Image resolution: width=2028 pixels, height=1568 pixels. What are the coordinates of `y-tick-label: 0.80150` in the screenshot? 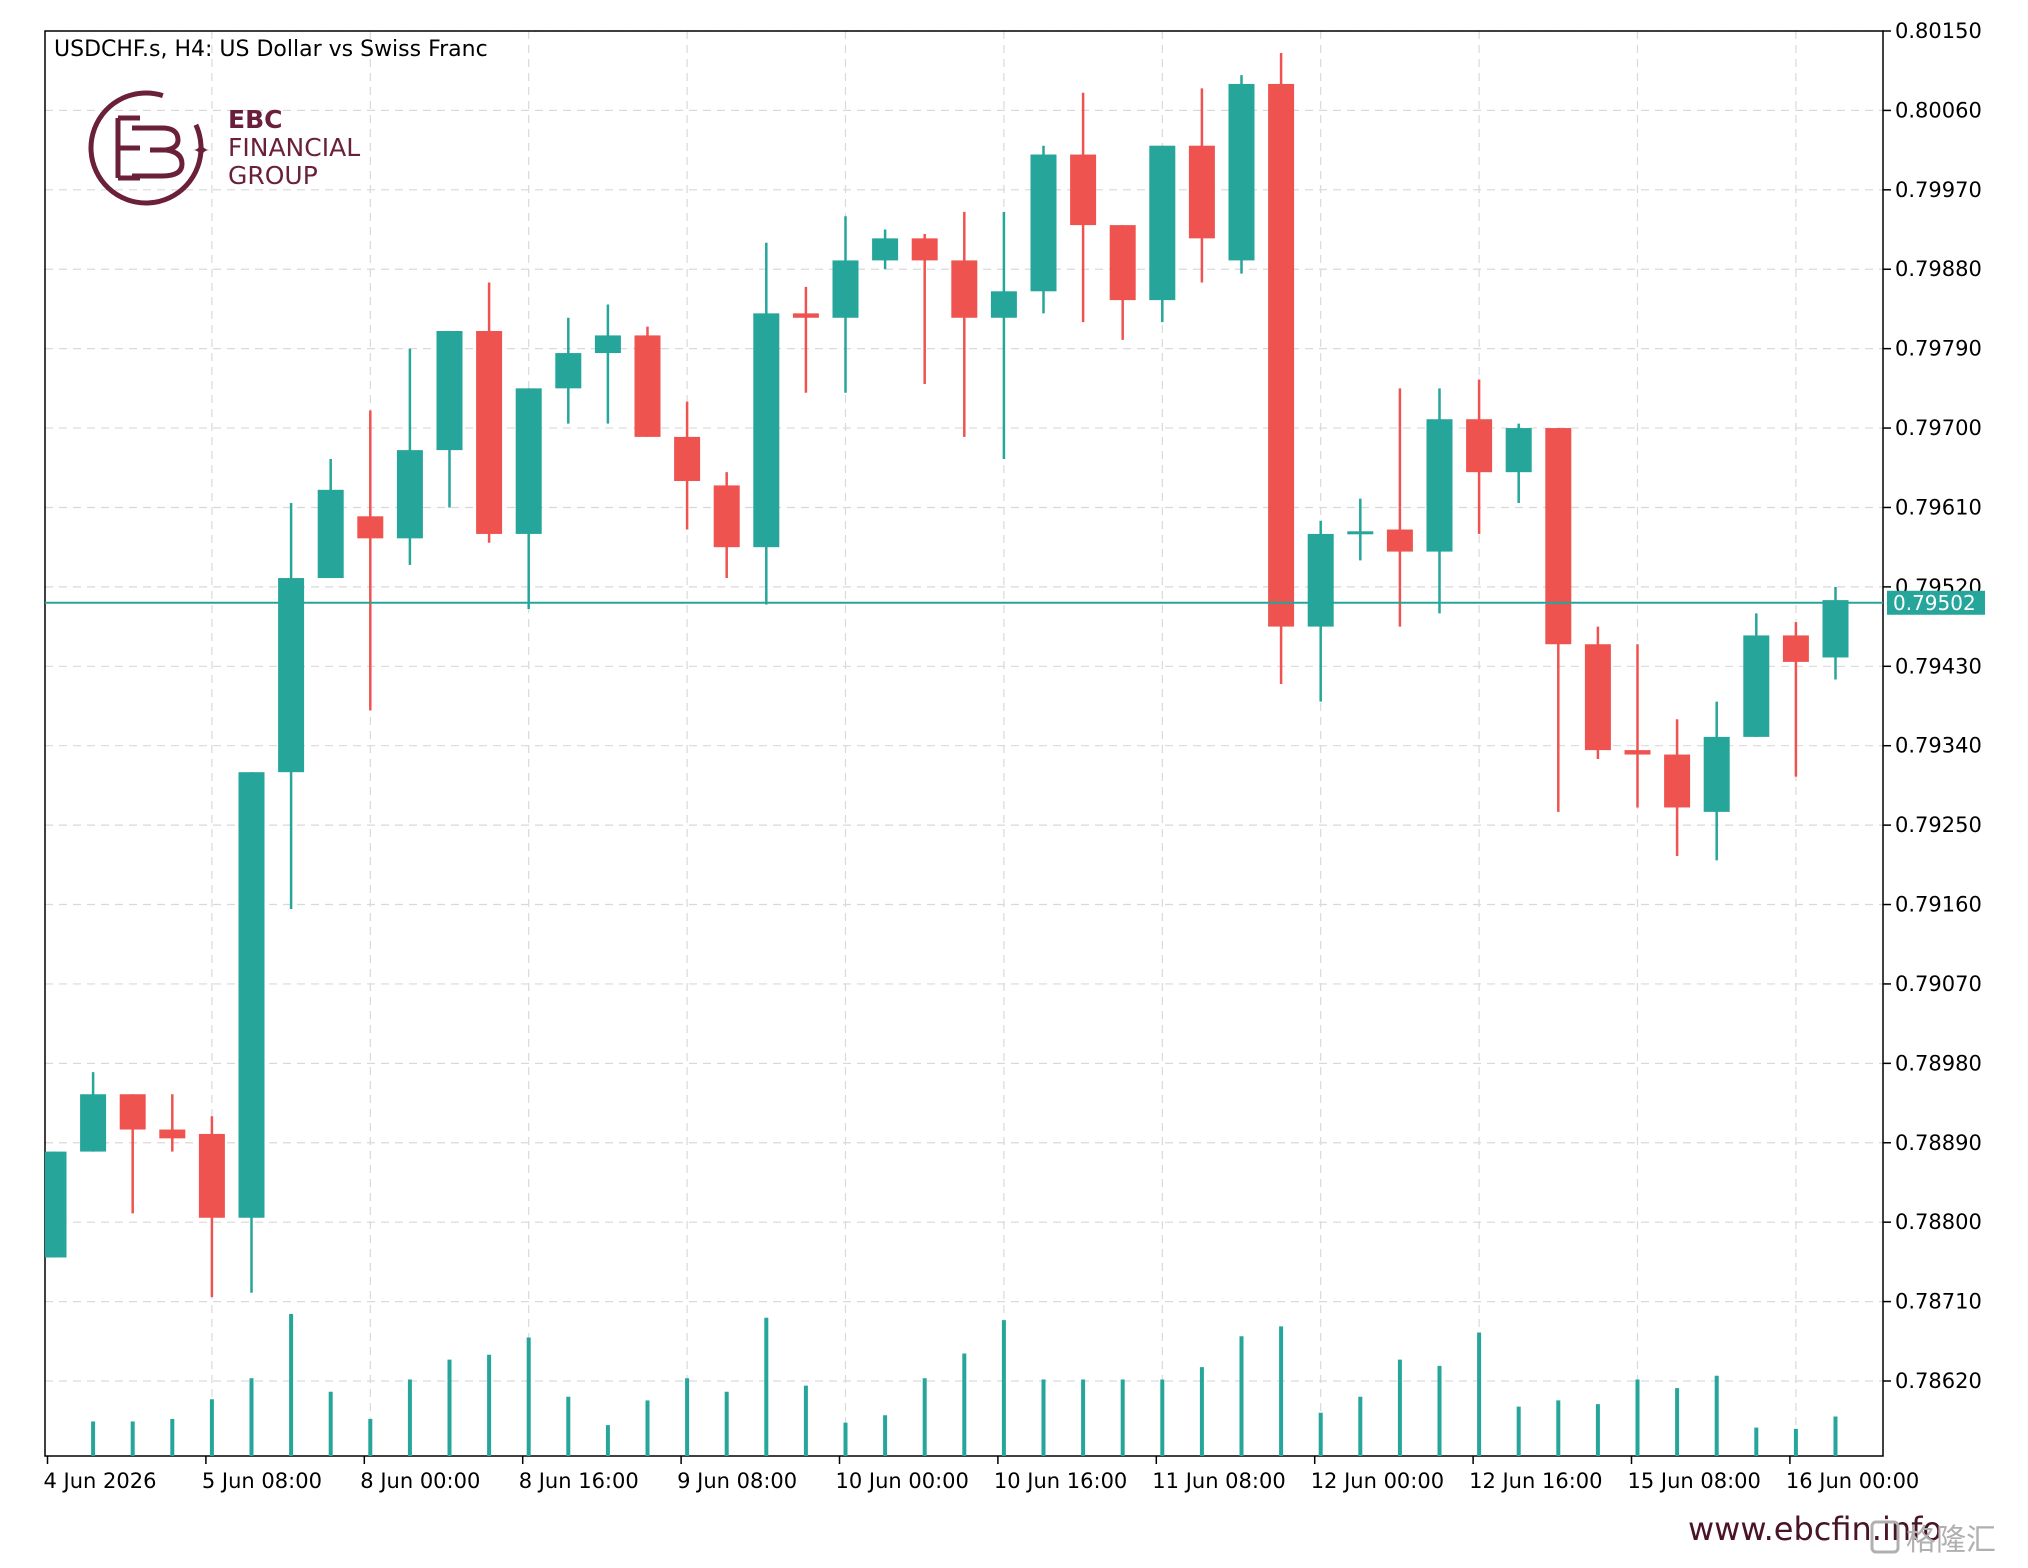 It's located at (1938, 31).